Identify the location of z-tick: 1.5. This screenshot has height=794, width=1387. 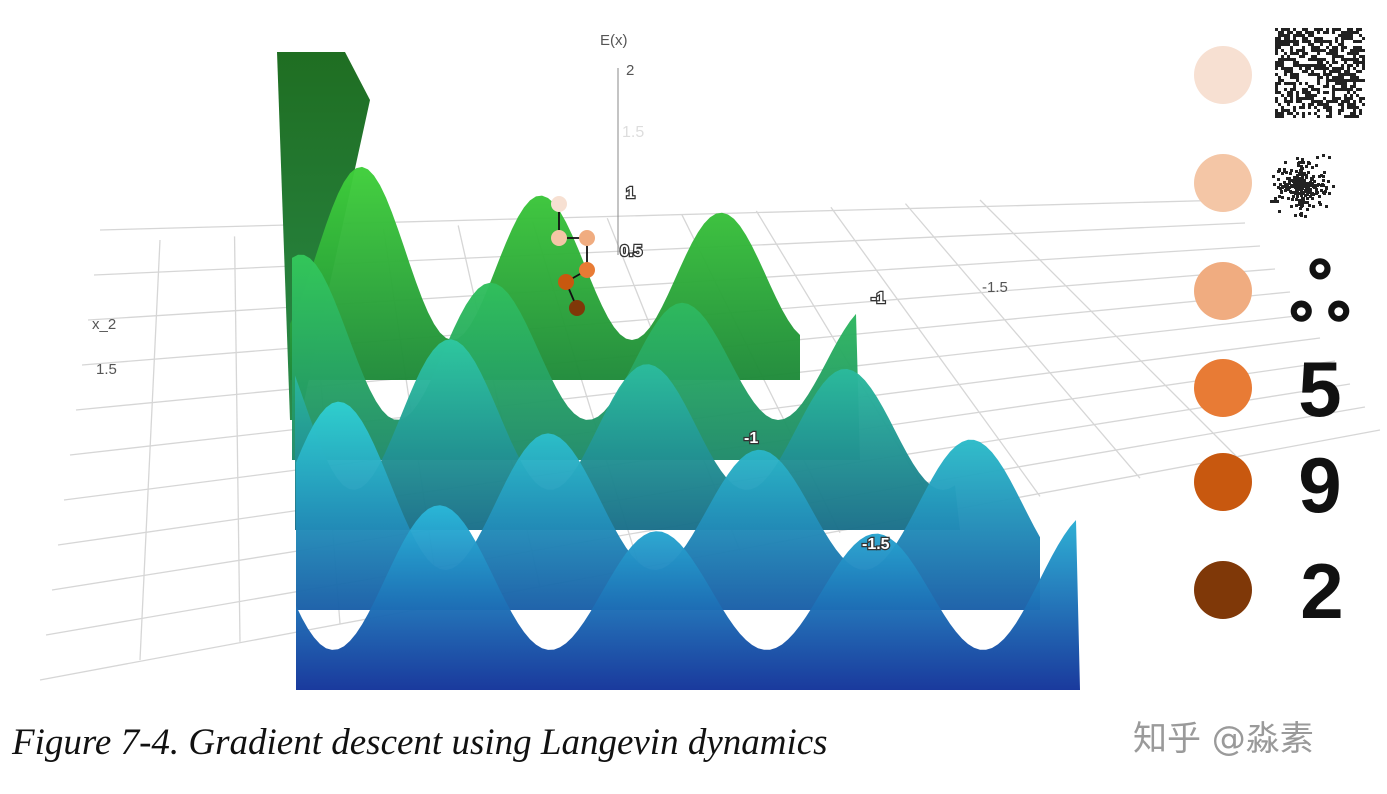
(633, 132).